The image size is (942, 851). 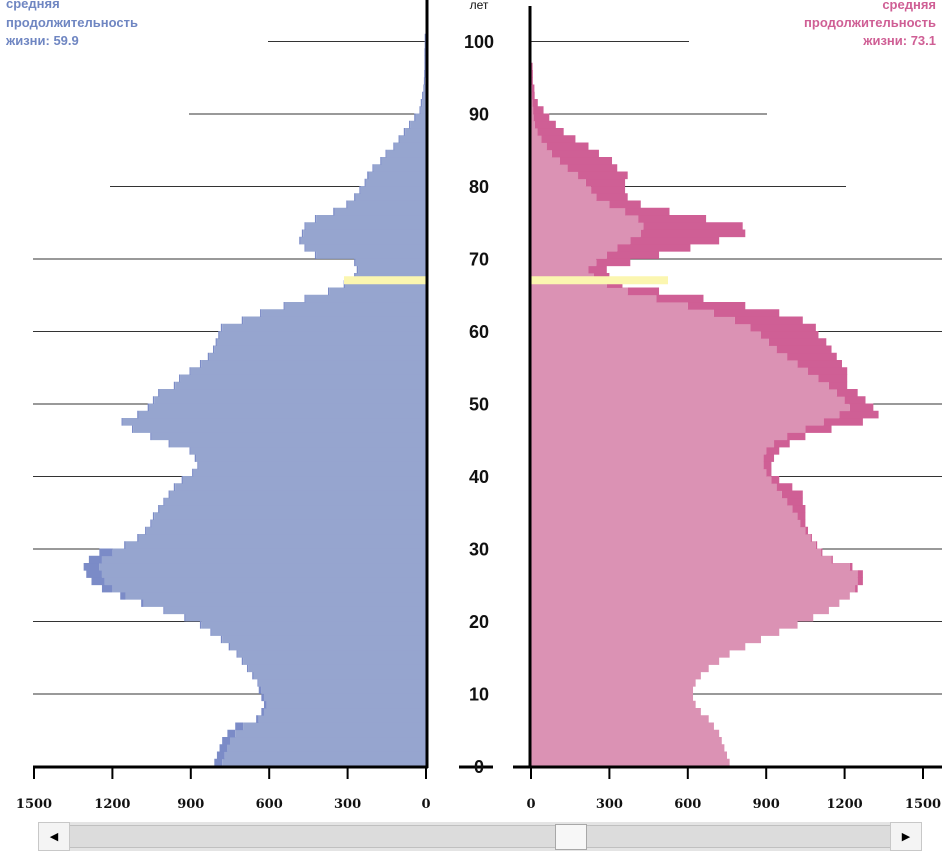 What do you see at coordinates (34, 804) in the screenshot?
I see `male-tick-label-1500: 1500` at bounding box center [34, 804].